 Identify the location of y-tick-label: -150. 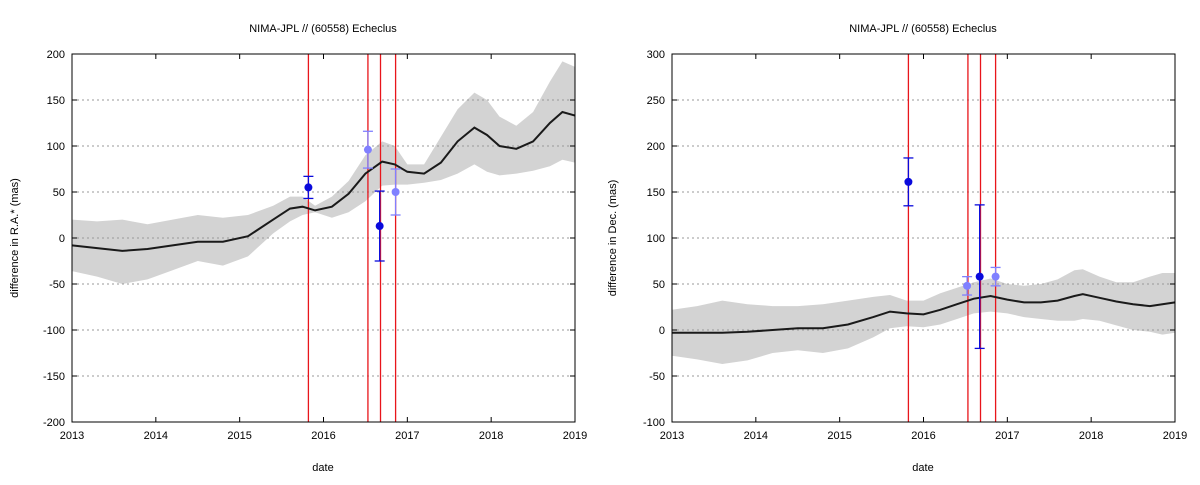
(54, 377).